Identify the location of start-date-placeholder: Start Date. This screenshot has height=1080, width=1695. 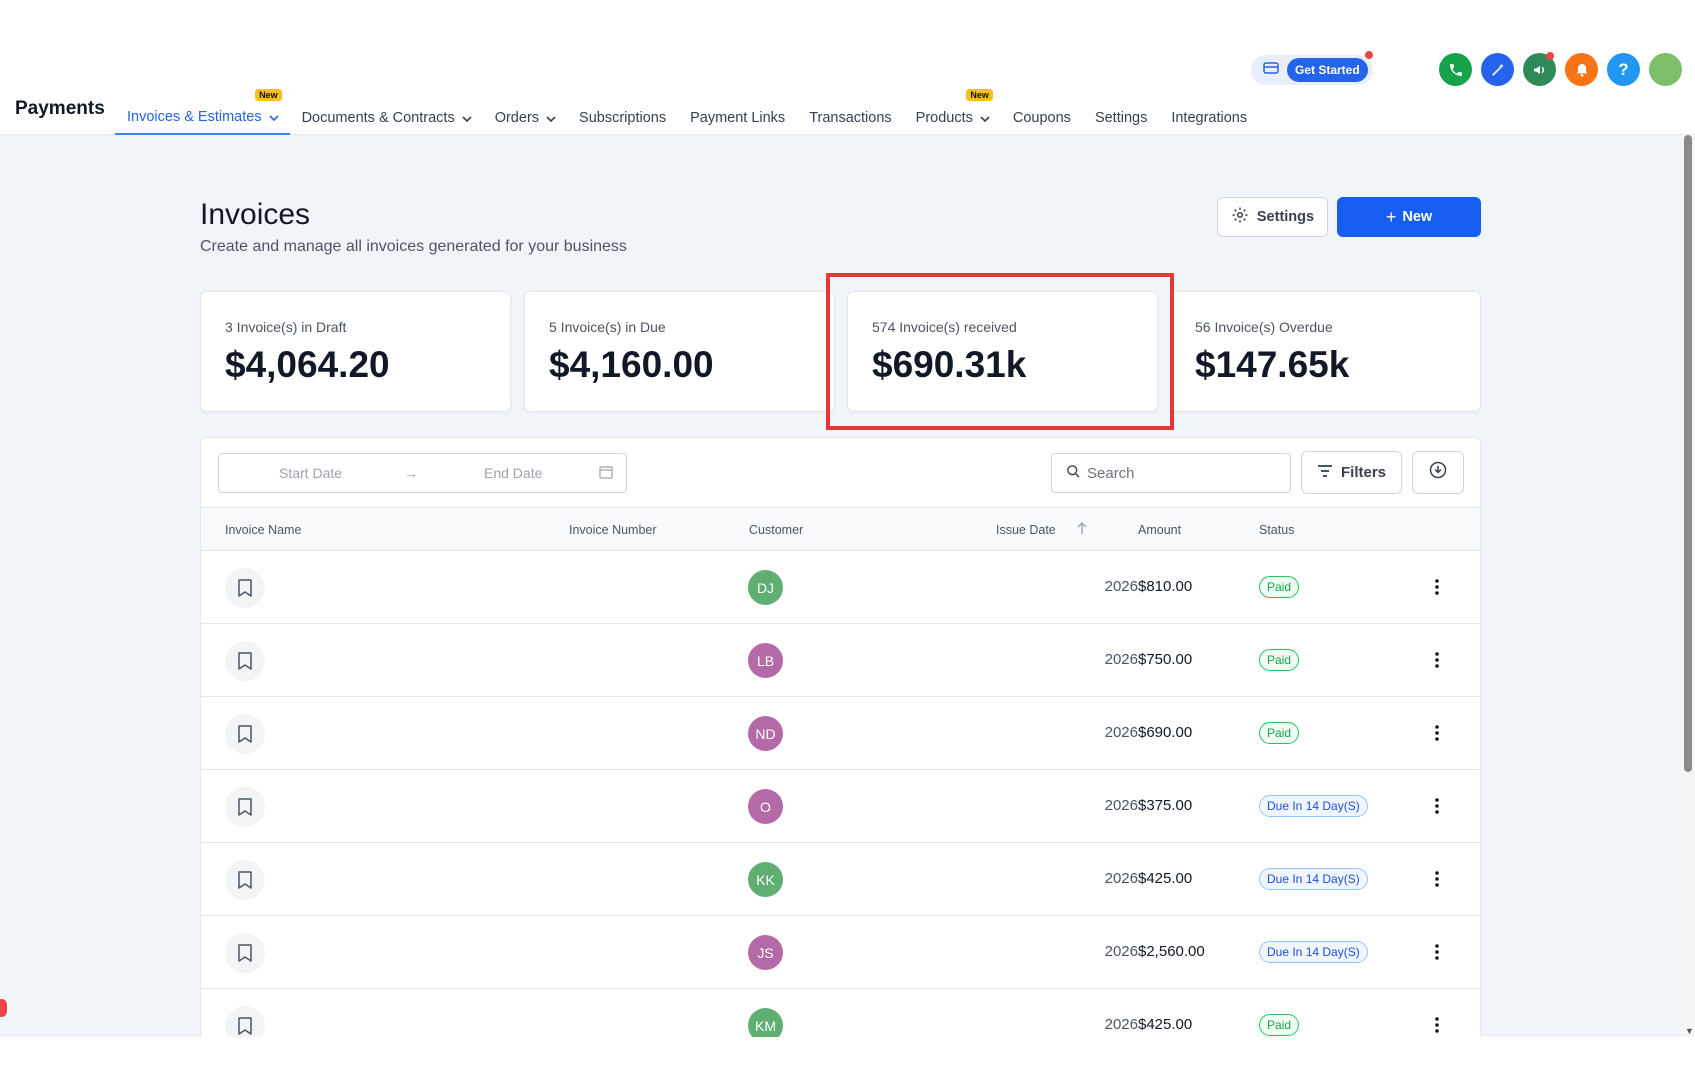
(311, 473).